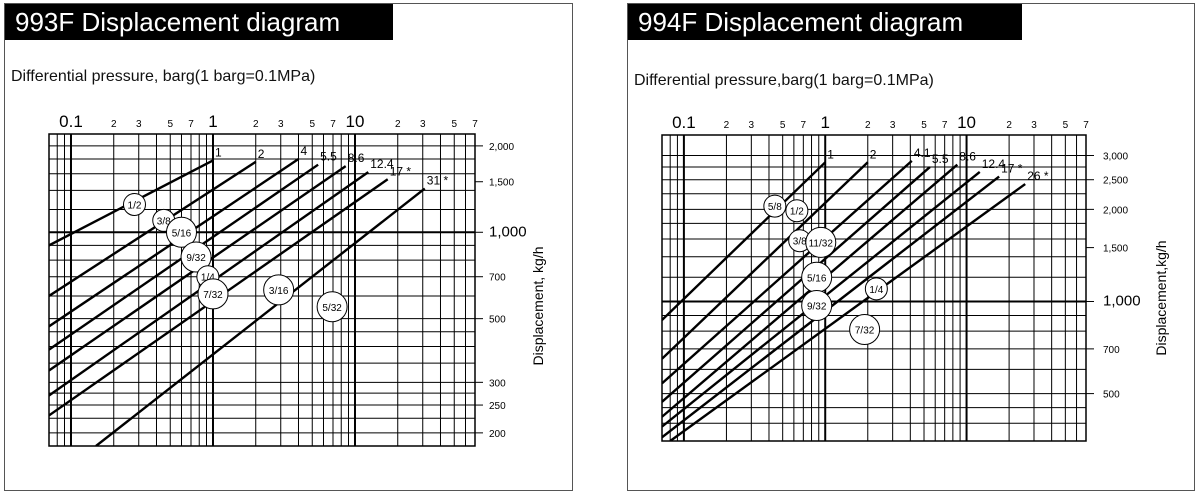 The image size is (1198, 495). Describe the element at coordinates (497, 406) in the screenshot. I see `y-tick-label: 250` at that location.